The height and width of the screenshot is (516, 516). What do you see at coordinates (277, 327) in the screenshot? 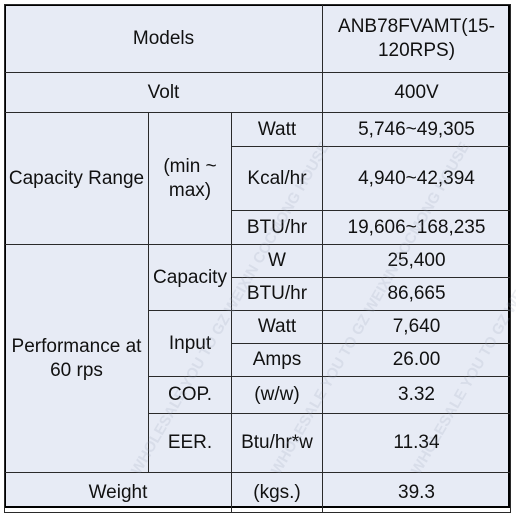
I see `performance-input-unit: Watt` at bounding box center [277, 327].